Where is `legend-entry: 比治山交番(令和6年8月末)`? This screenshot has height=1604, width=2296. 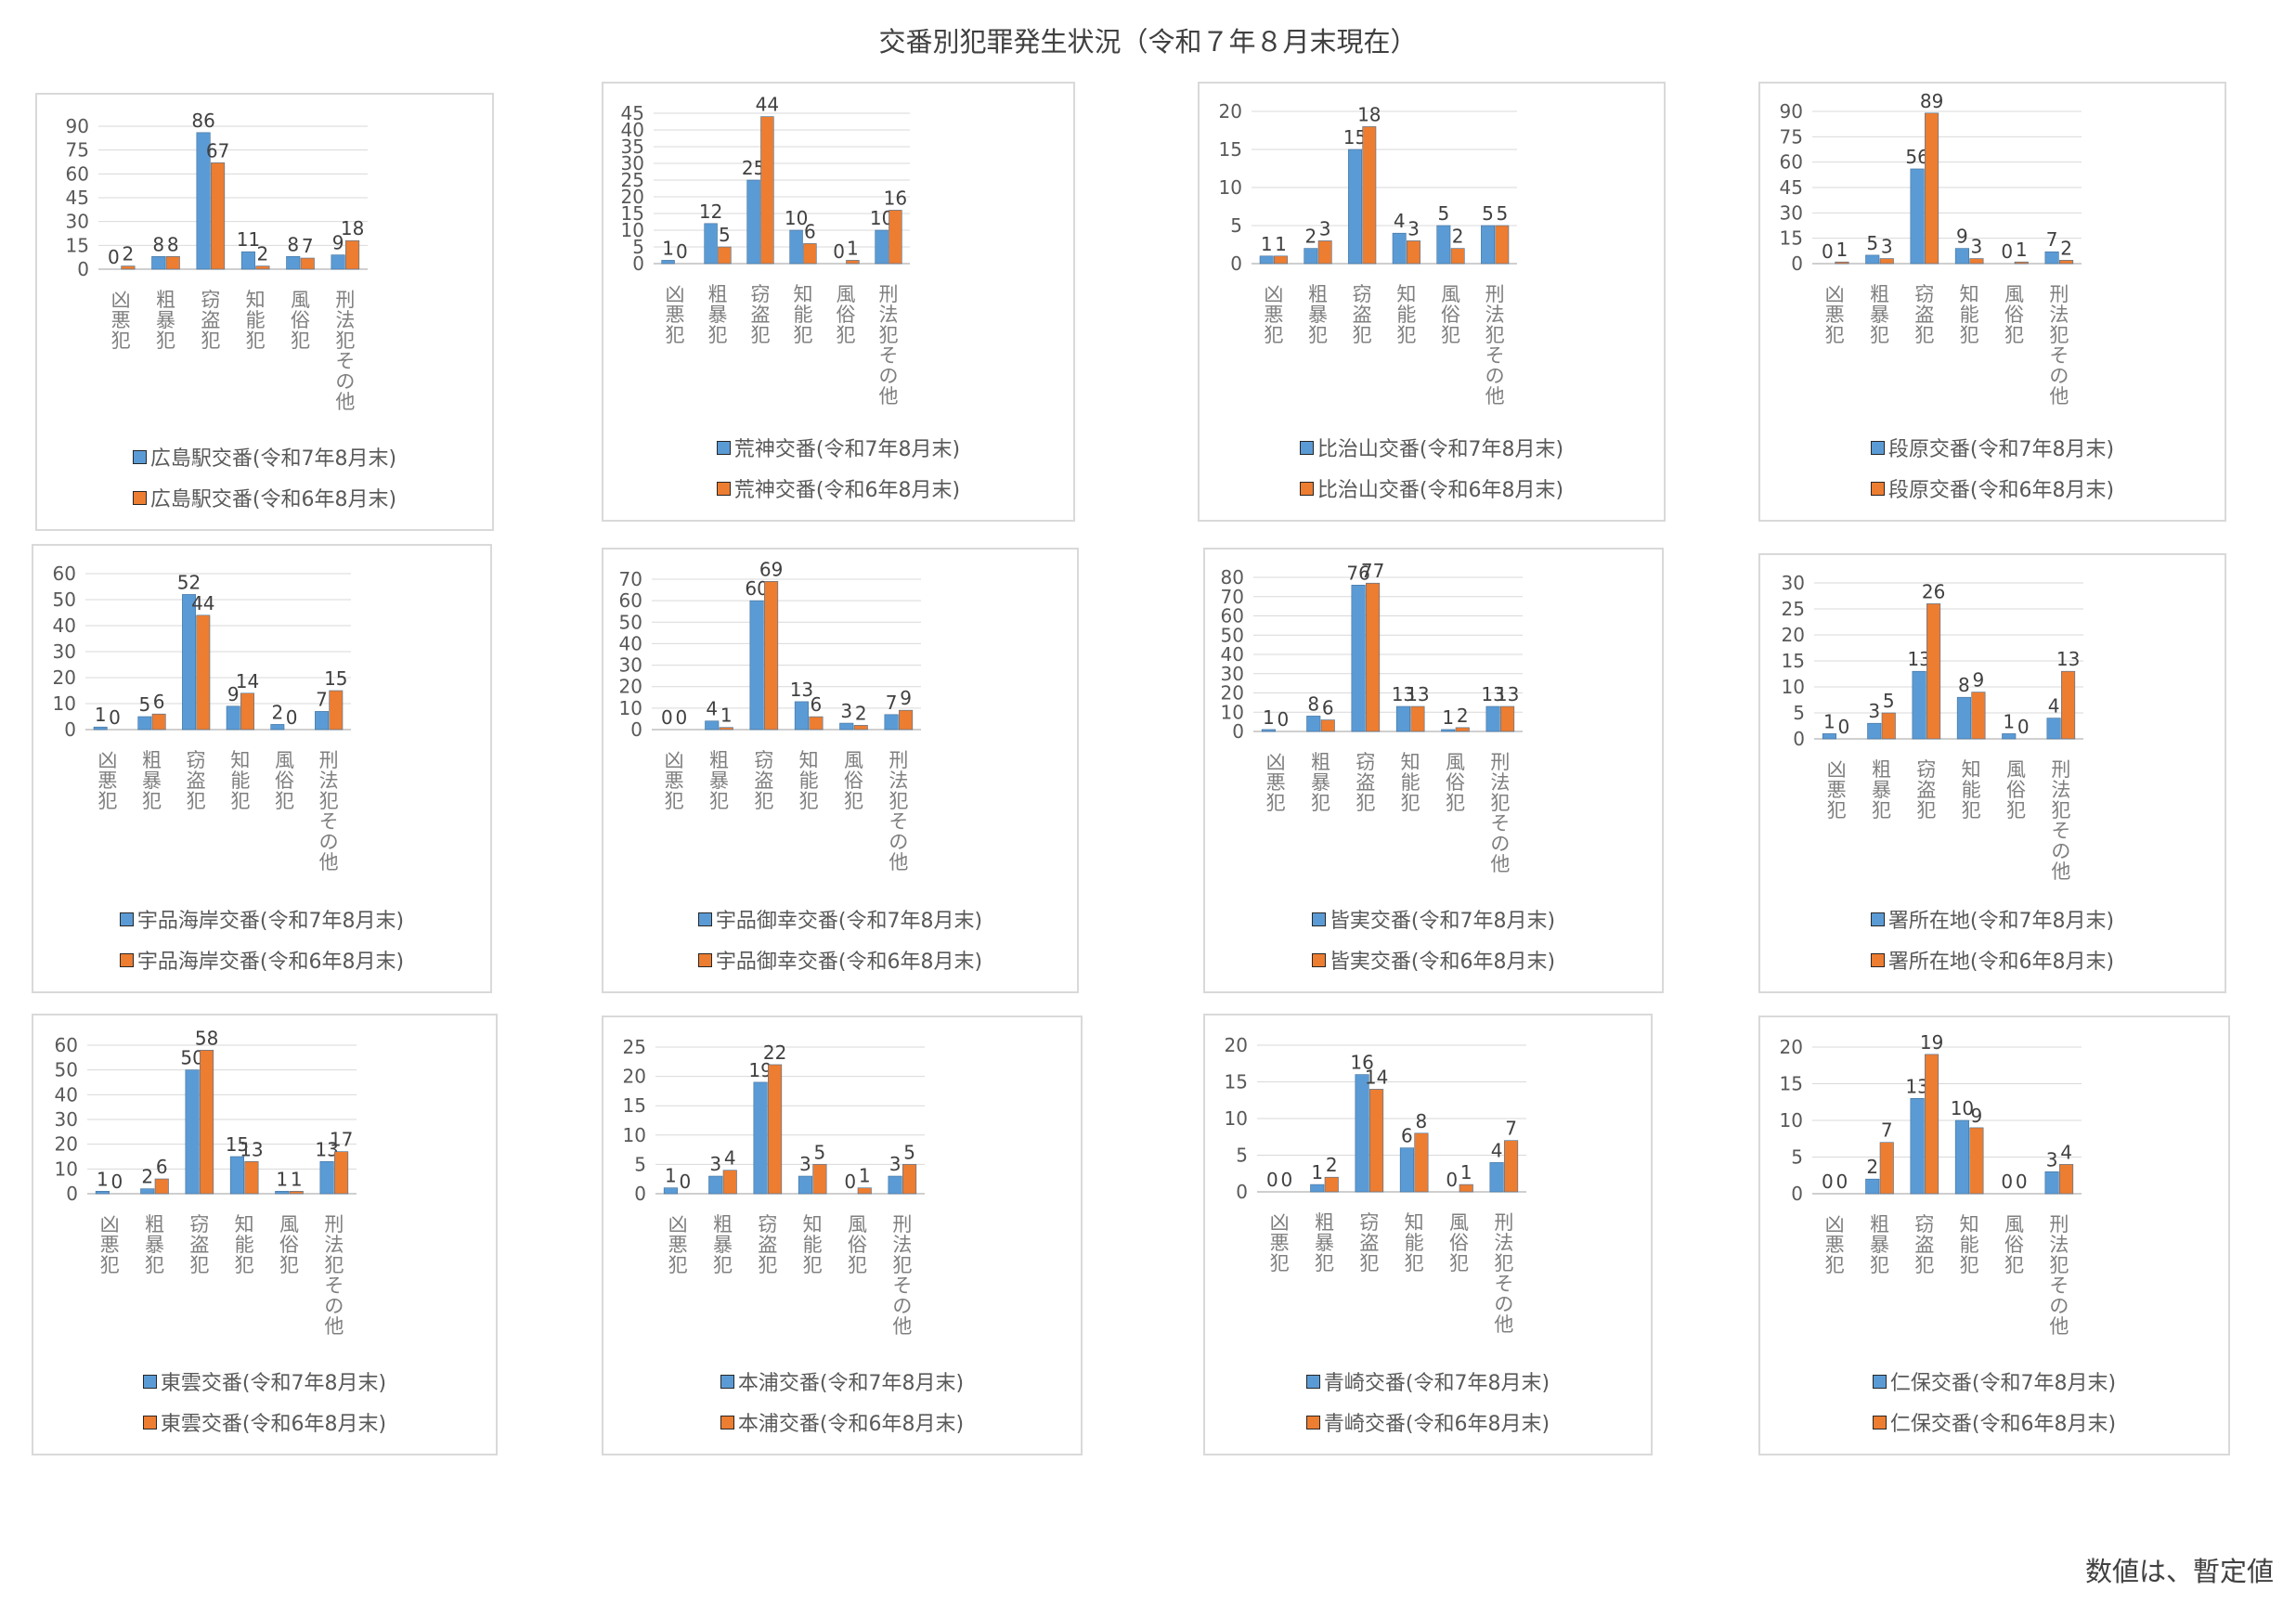 legend-entry: 比治山交番(令和6年8月末) is located at coordinates (1432, 488).